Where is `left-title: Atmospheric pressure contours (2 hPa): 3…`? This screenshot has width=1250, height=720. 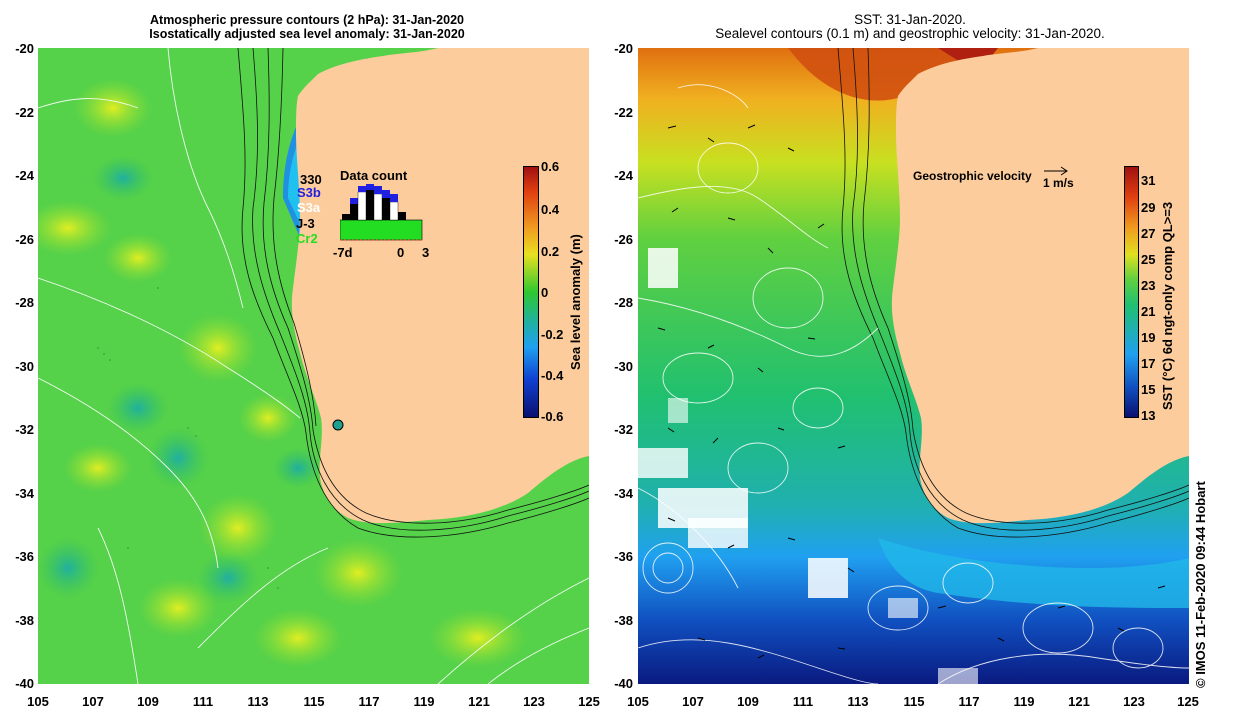 left-title: Atmospheric pressure contours (2 hPa): 3… is located at coordinates (307, 27).